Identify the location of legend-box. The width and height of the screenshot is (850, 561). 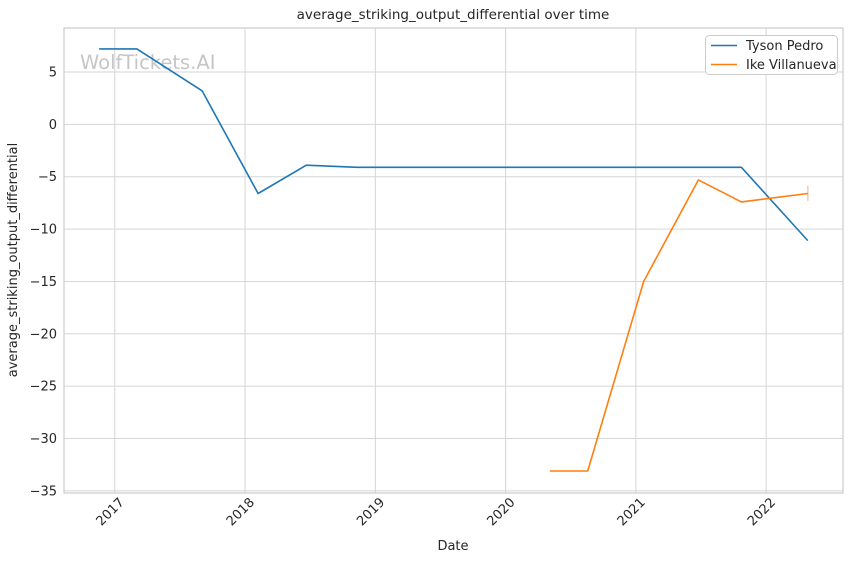
(771, 55).